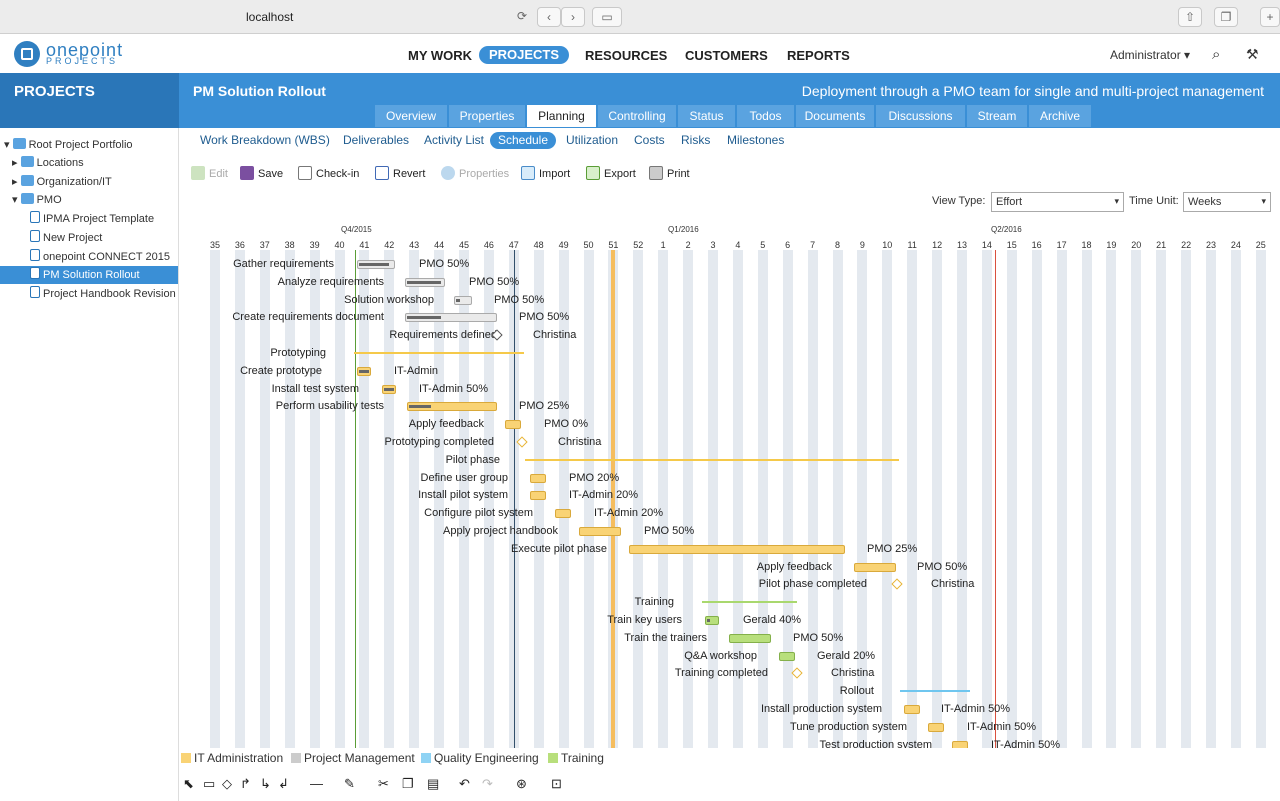  Describe the element at coordinates (611, 173) in the screenshot. I see `export-button: Export` at that location.